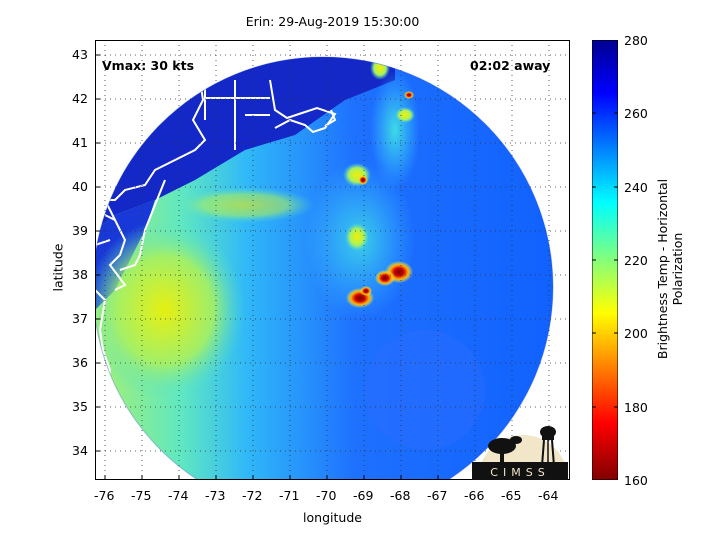  Describe the element at coordinates (636, 260) in the screenshot. I see `colorbar-tick-label: 220` at that location.